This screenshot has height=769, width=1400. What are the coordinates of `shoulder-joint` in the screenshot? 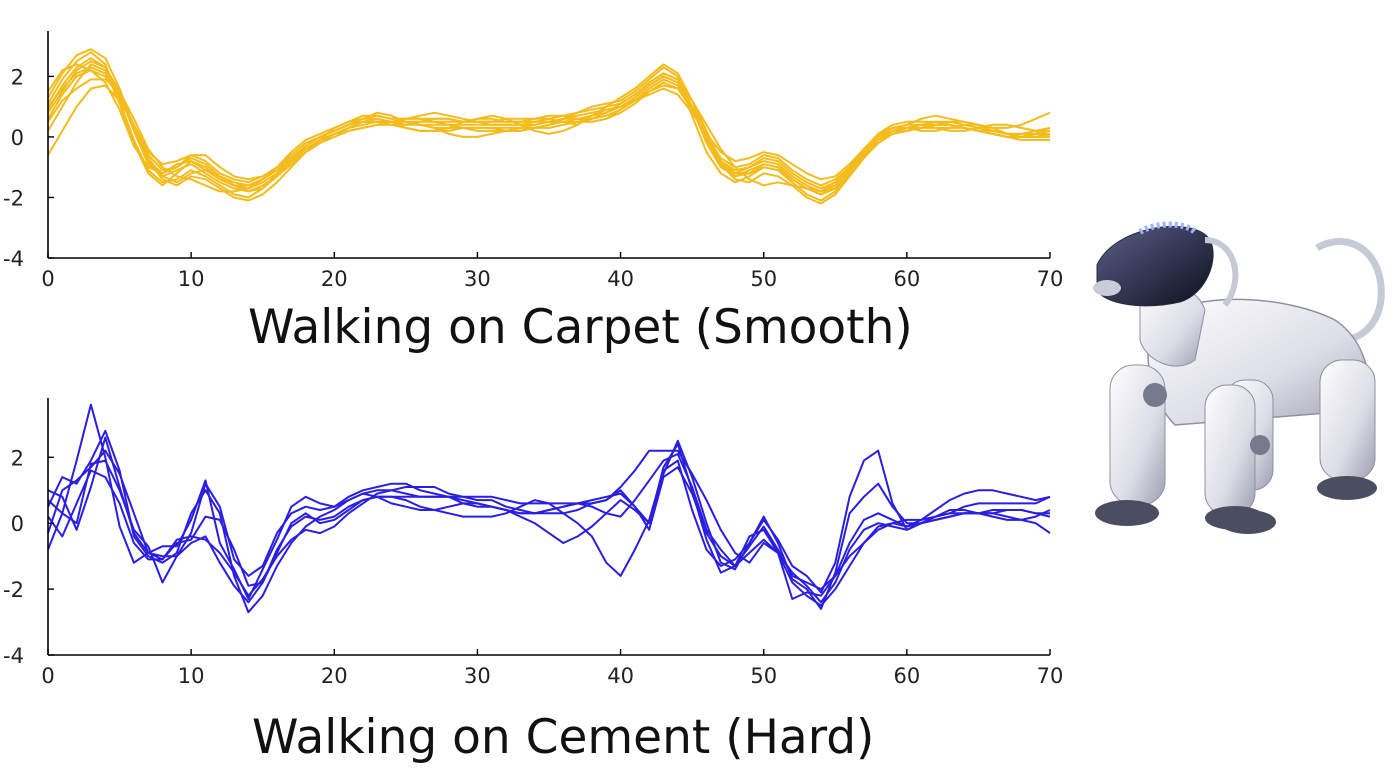 It's located at (1155, 395).